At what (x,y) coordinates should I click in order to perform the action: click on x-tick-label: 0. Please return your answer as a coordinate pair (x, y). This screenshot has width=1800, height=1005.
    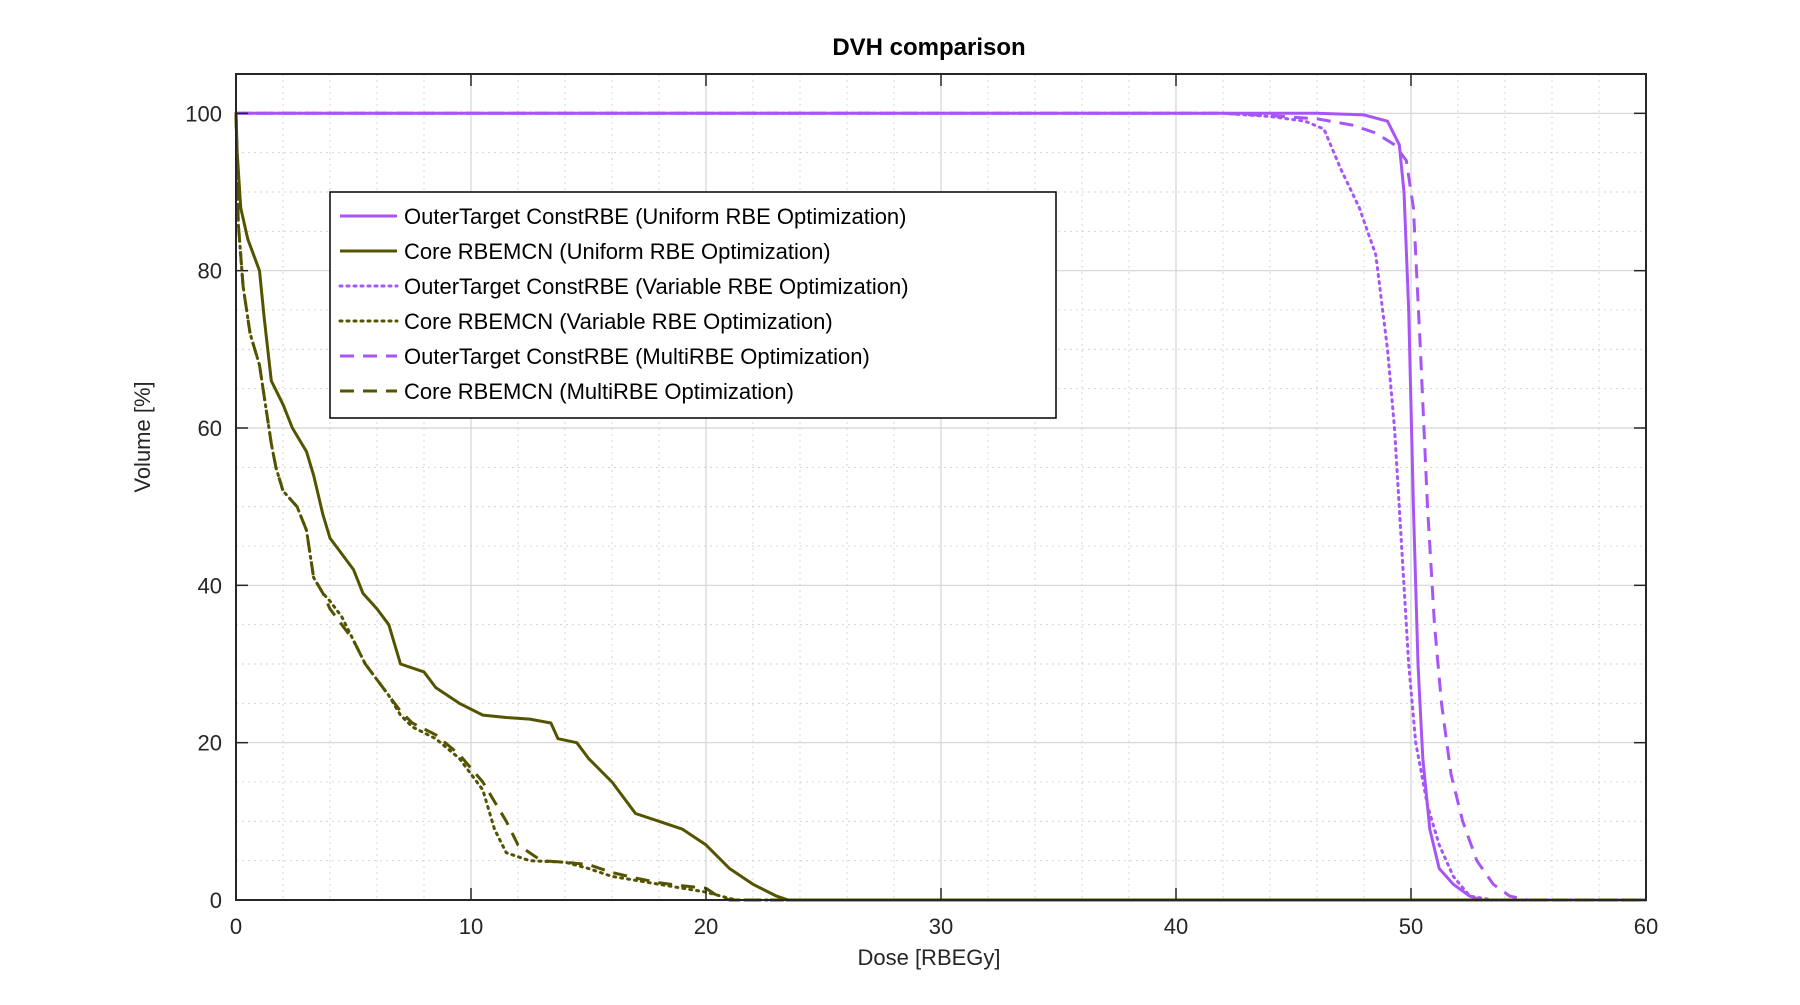
    Looking at the image, I should click on (236, 926).